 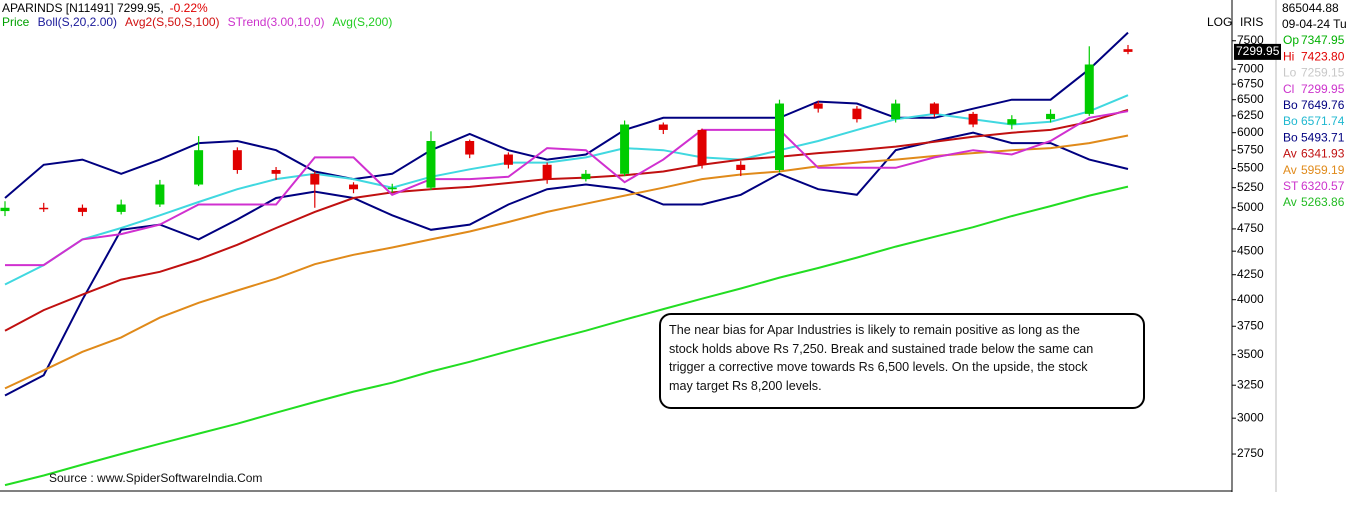 I want to click on y-tick-label: 5250, so click(x=1250, y=187).